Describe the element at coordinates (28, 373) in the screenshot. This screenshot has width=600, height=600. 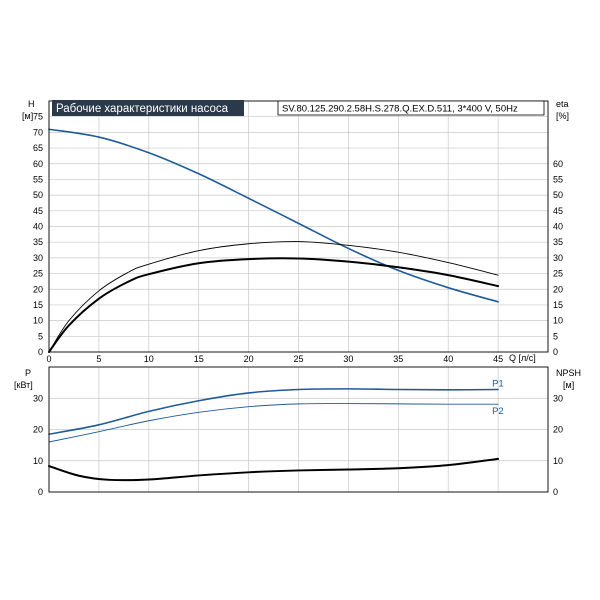
I see `power-axis-label: P` at that location.